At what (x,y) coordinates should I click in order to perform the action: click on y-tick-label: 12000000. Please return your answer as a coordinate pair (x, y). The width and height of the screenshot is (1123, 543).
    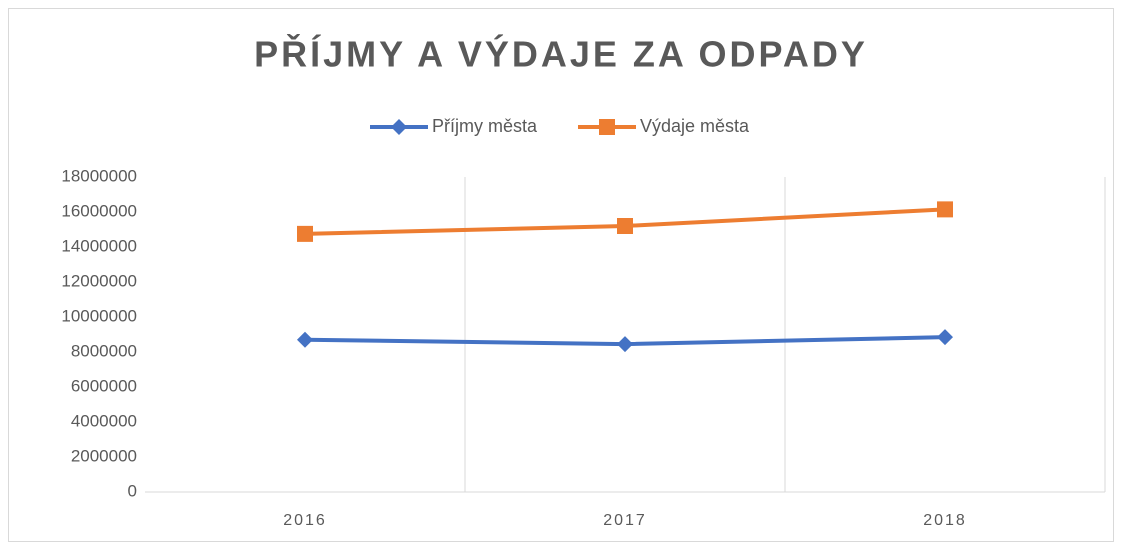
    Looking at the image, I should click on (99, 280).